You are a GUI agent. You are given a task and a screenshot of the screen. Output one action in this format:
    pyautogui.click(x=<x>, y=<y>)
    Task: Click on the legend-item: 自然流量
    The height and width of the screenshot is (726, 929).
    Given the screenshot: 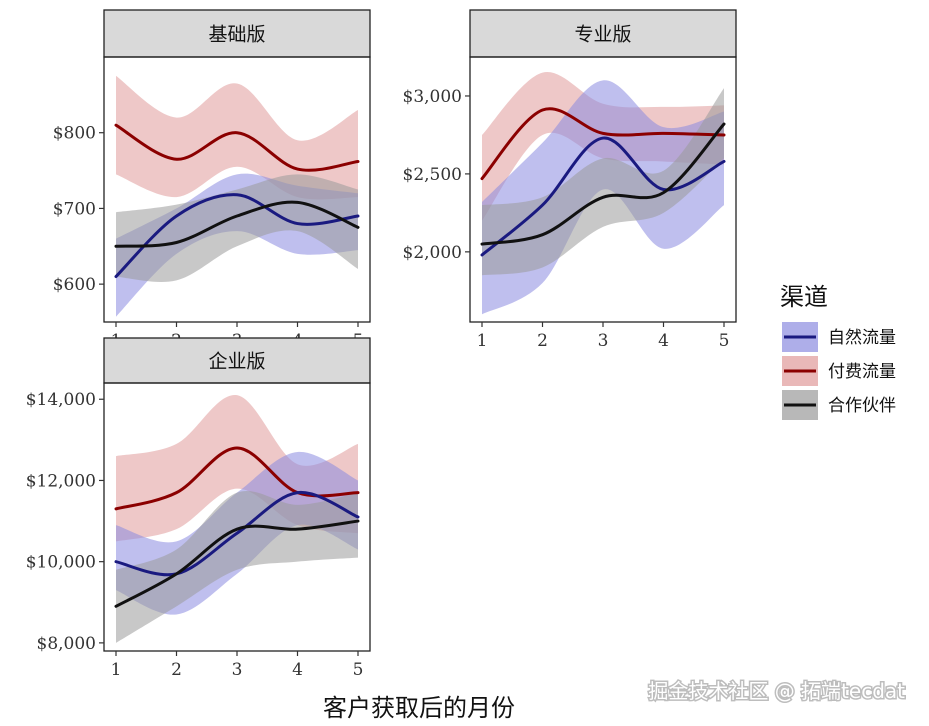 What is the action you would take?
    pyautogui.click(x=839, y=337)
    